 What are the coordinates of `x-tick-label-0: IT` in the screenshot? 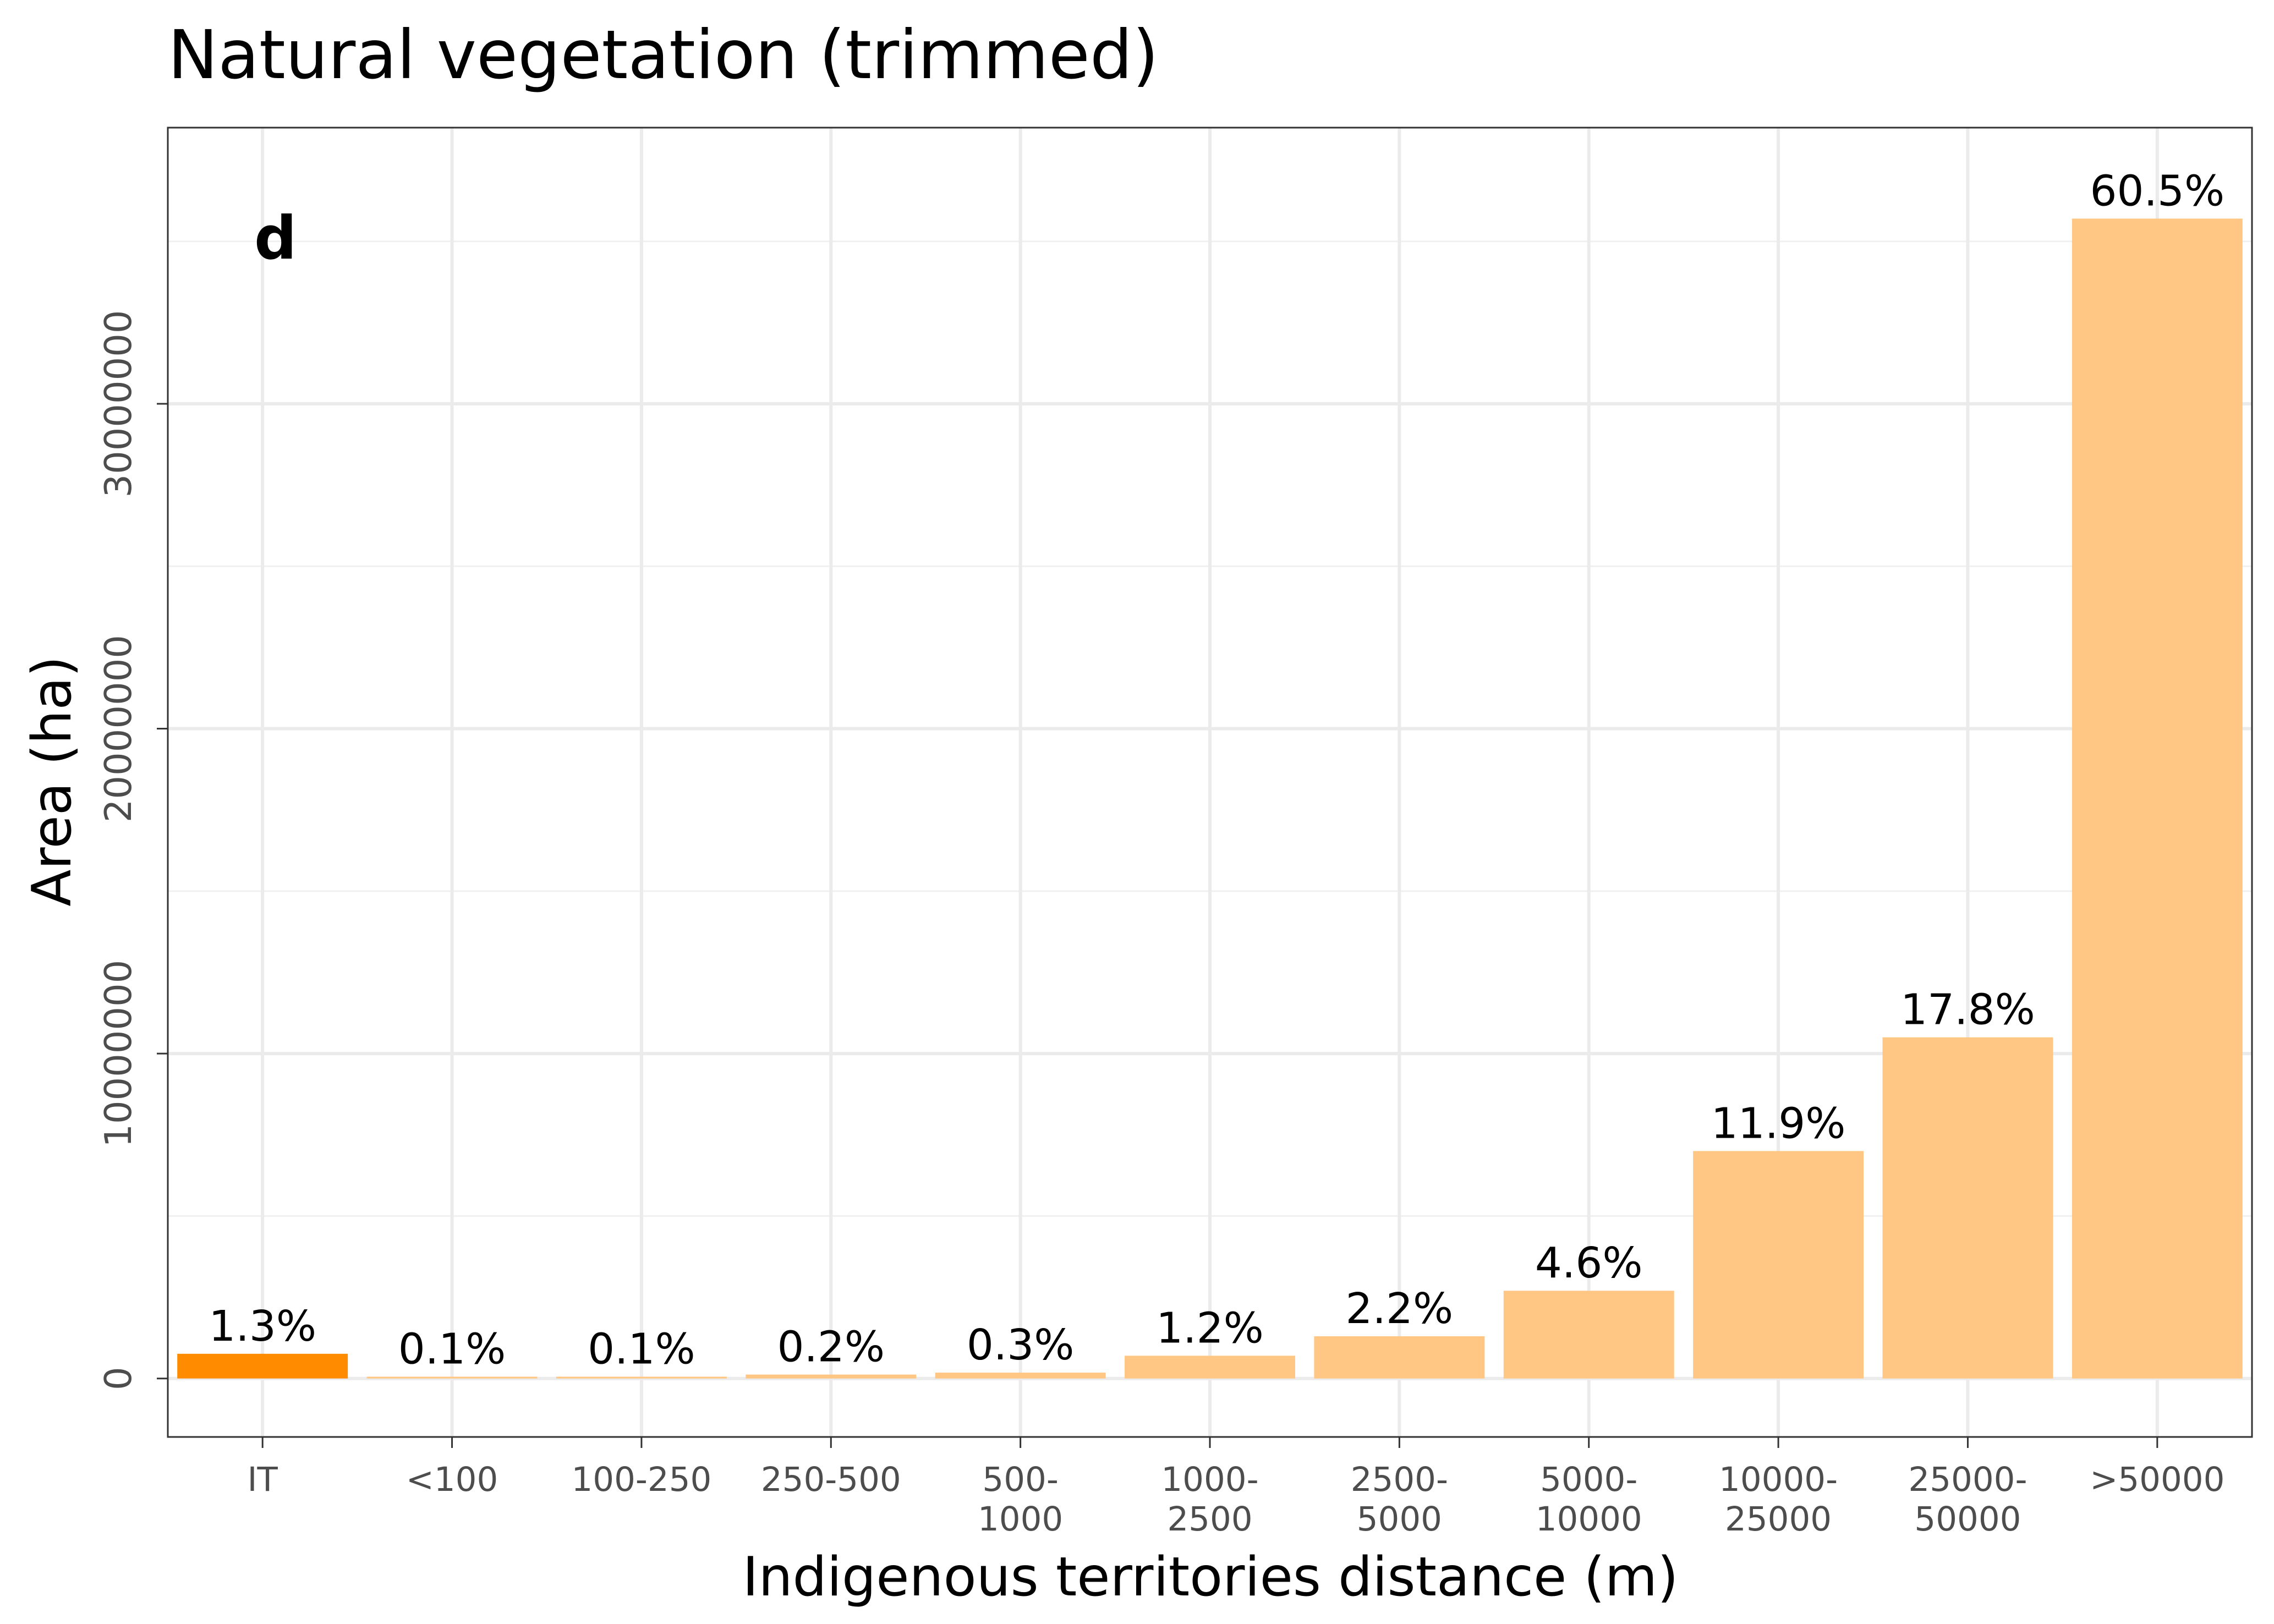 It's located at (263, 1479).